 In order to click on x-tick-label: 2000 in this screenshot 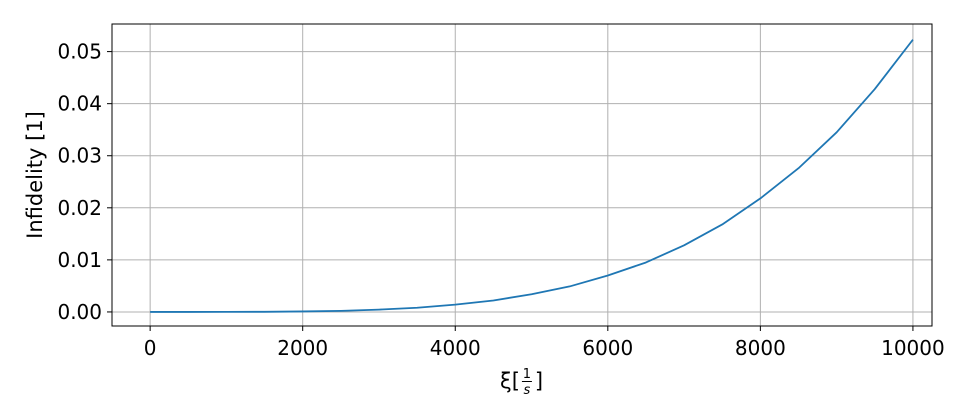, I will do `click(302, 348)`.